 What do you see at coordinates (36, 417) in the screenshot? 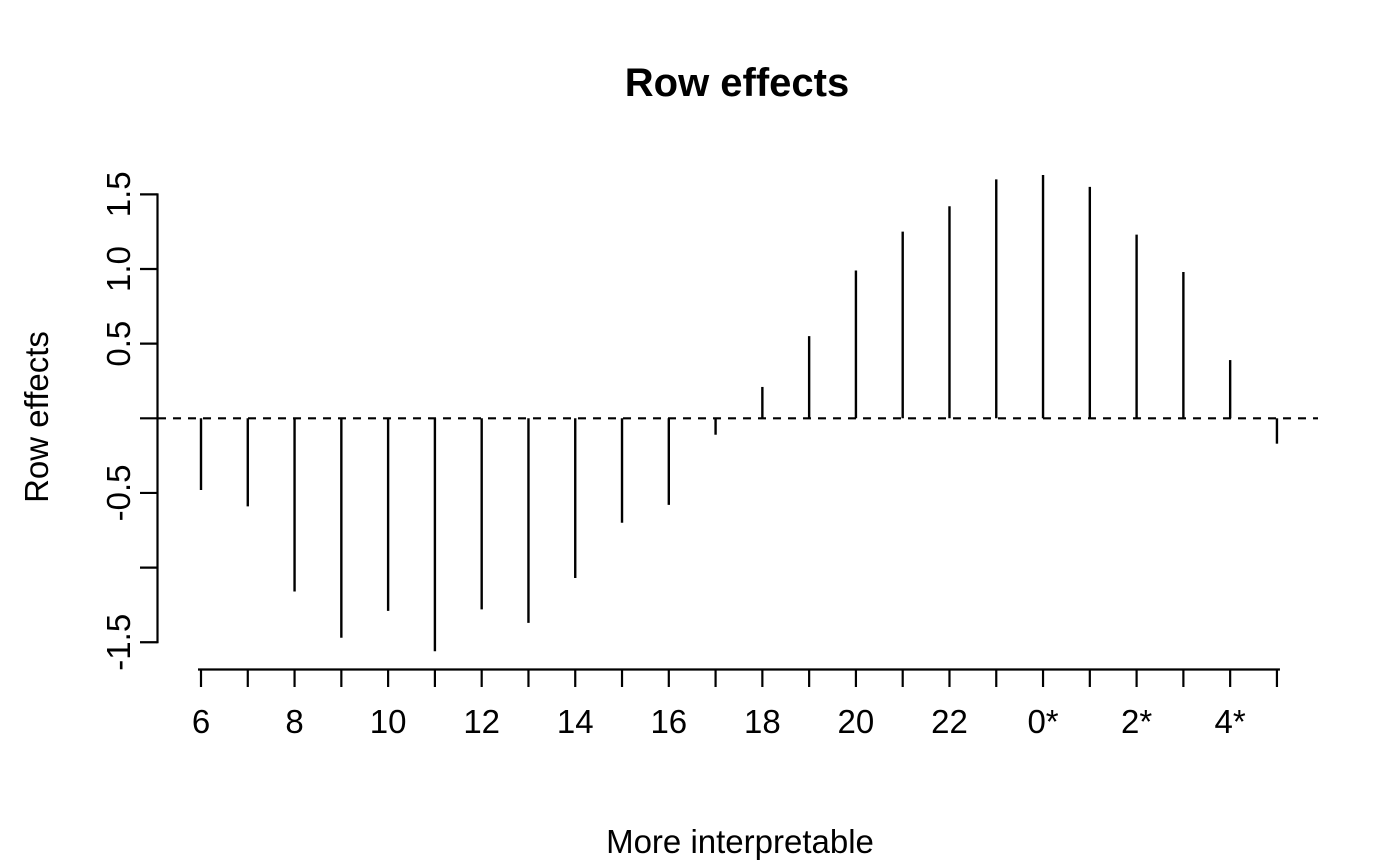
I see `y-axis-title: Row effects` at bounding box center [36, 417].